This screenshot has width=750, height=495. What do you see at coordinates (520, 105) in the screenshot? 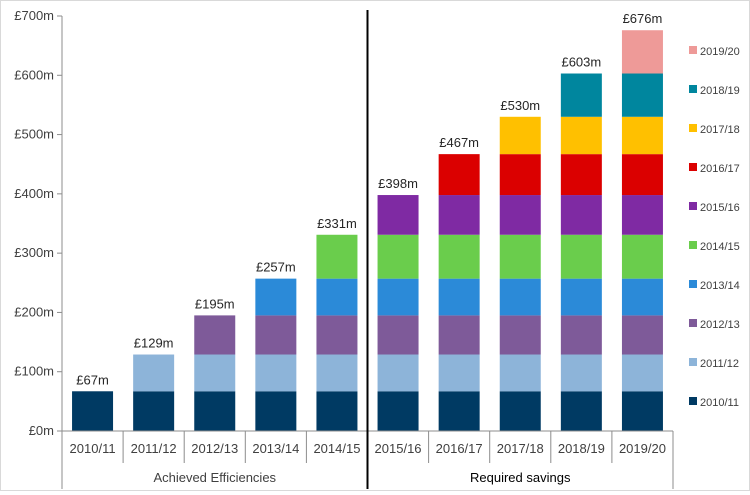
I see `bar-total-label: £530m` at bounding box center [520, 105].